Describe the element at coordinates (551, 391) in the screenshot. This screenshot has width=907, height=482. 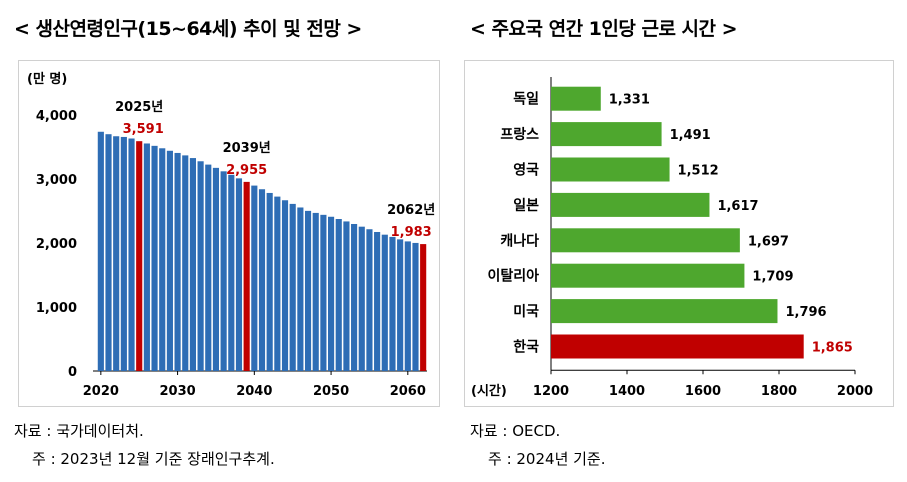
I see `x-tick-label: 1200` at that location.